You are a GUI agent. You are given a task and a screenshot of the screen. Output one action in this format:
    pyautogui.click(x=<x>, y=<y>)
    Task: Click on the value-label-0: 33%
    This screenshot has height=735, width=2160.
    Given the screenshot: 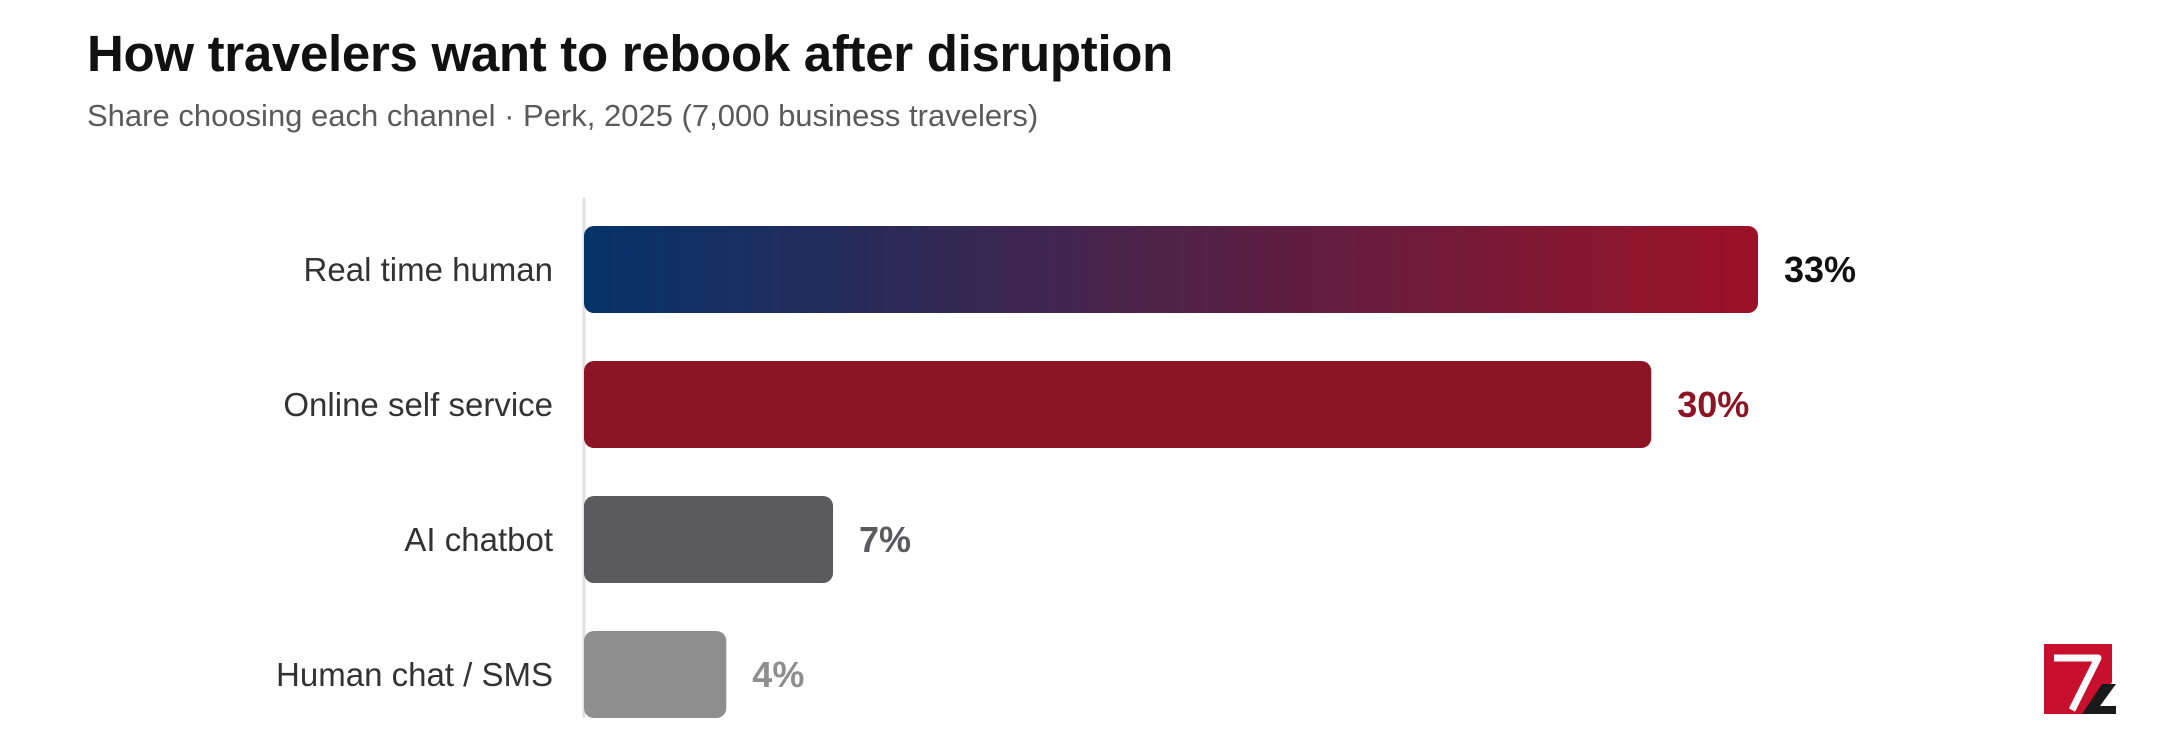 What is the action you would take?
    pyautogui.click(x=1820, y=269)
    